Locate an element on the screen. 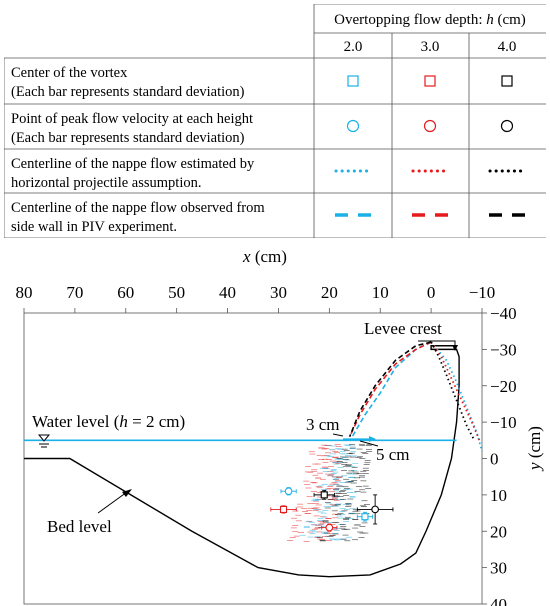  axis-y-title: y (cm) is located at coordinates (534, 449).